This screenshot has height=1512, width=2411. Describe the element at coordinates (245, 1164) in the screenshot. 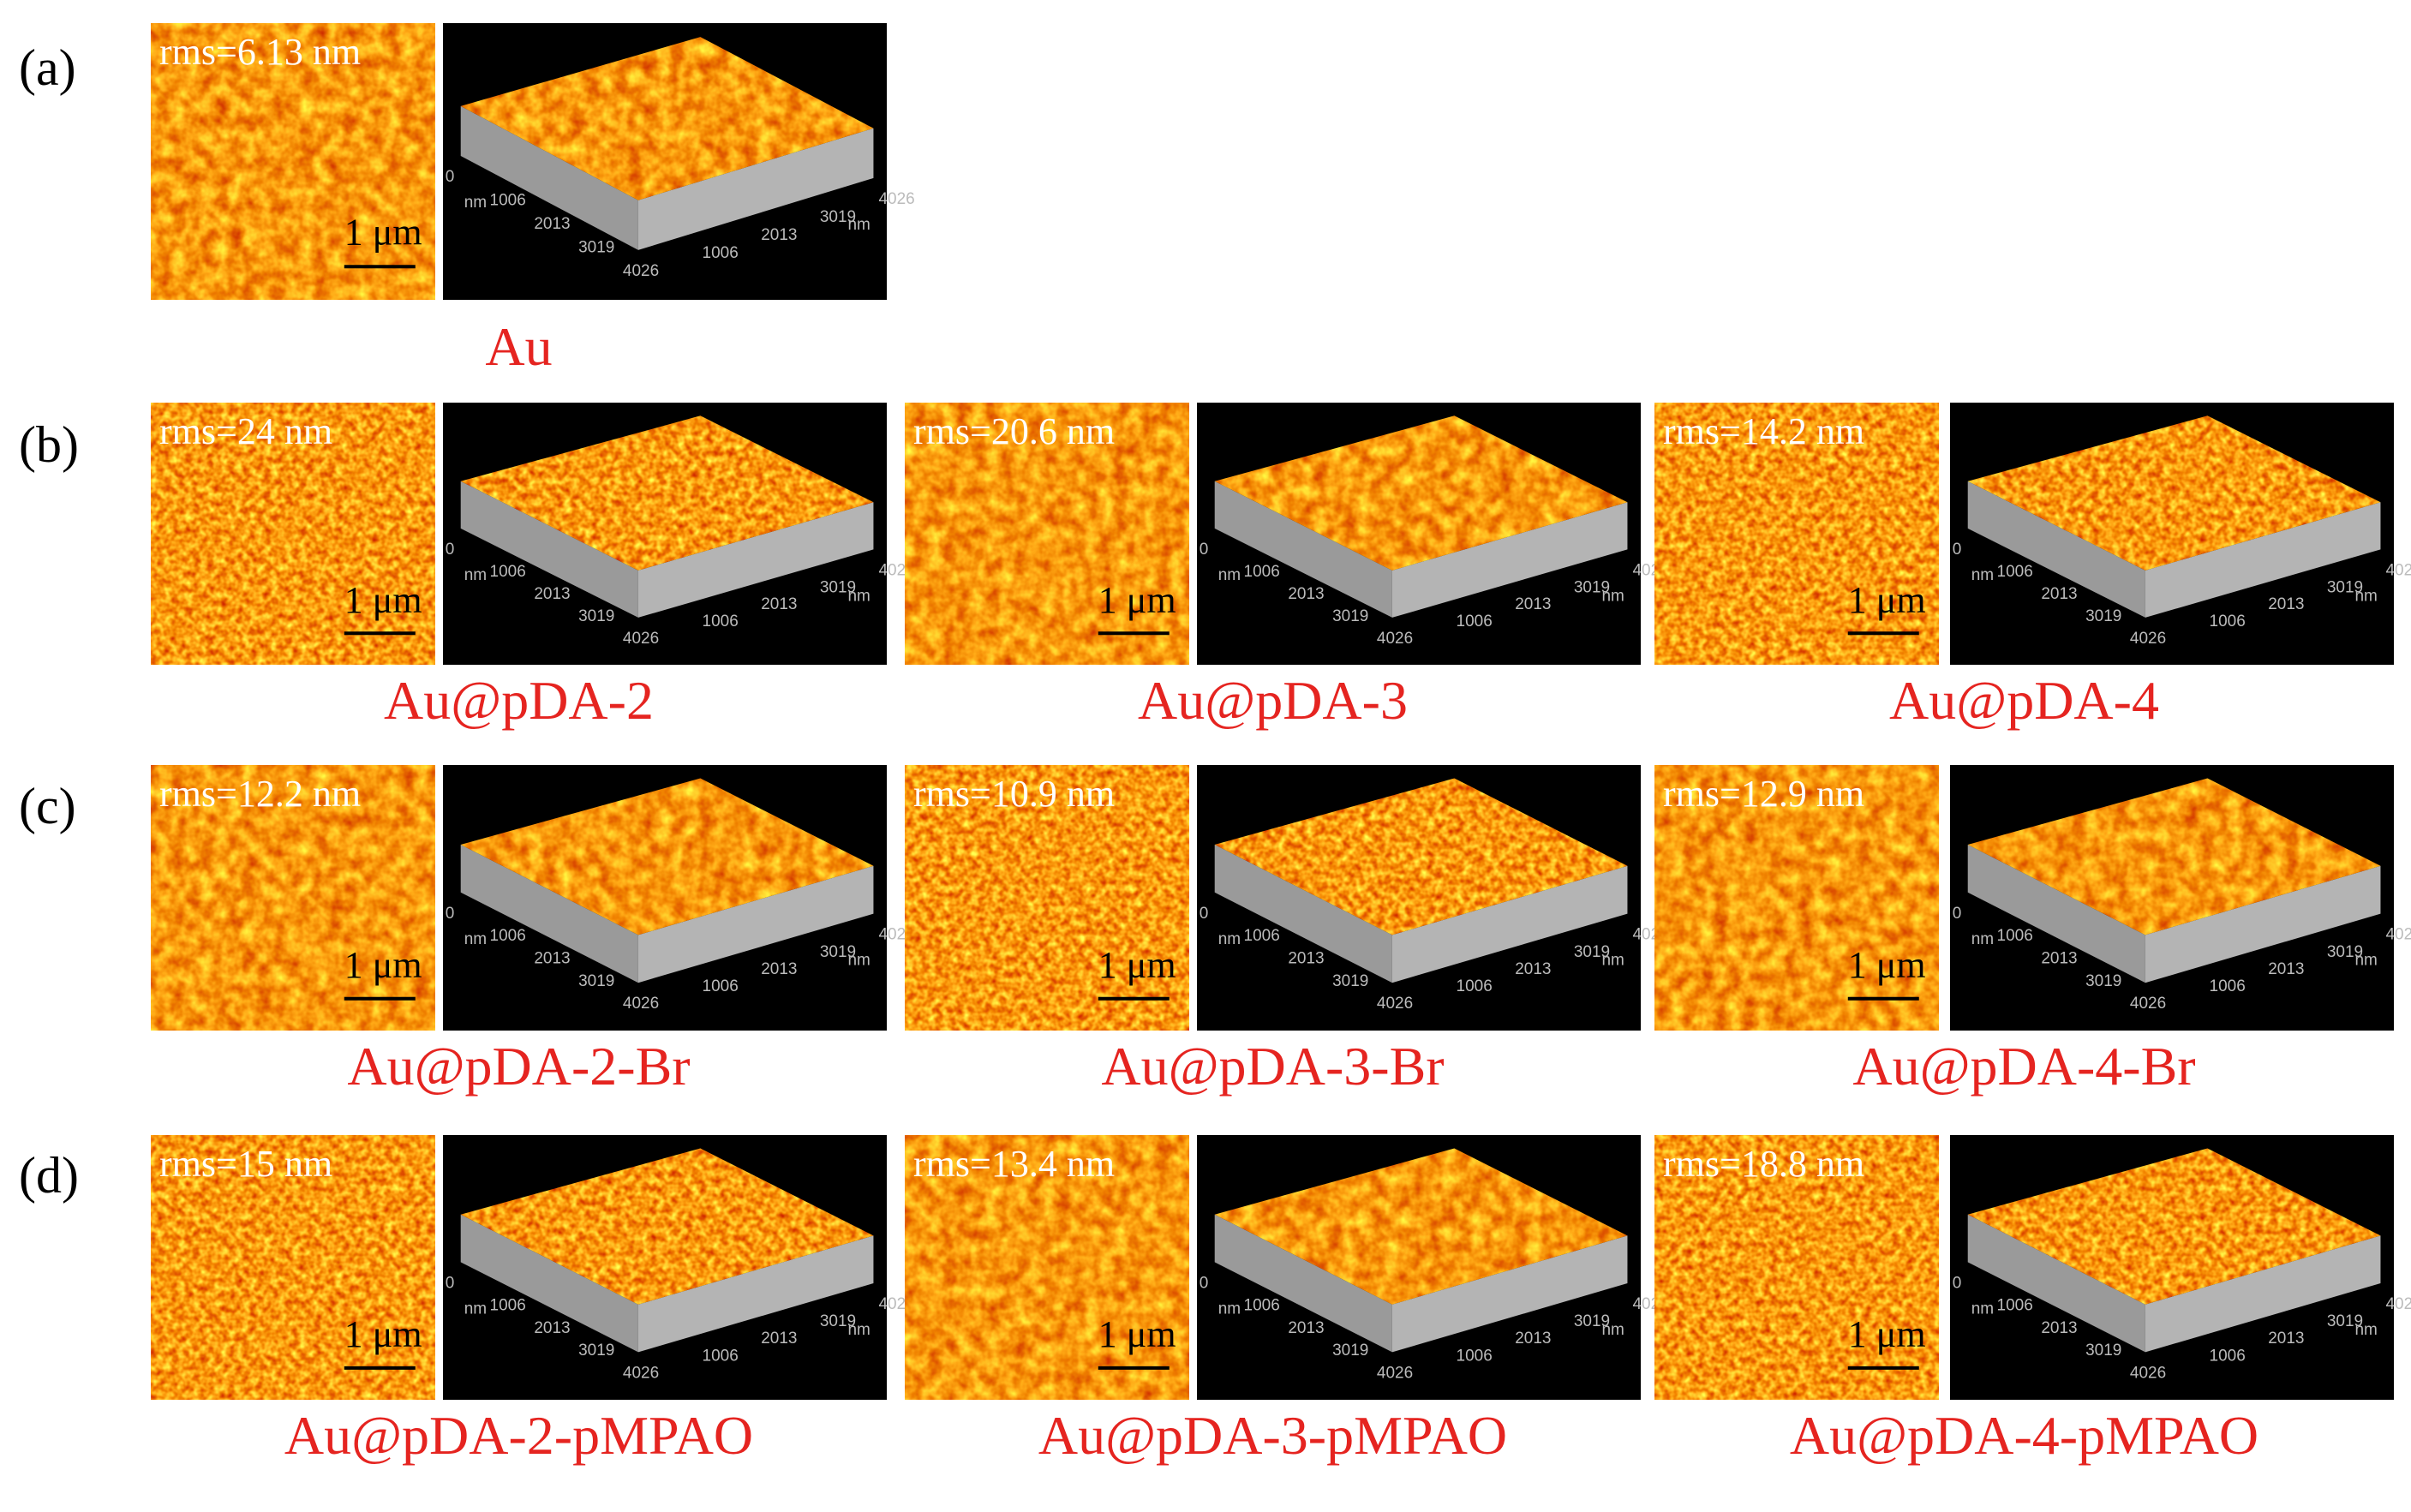

I see `rms-label: rms=15 nm` at that location.